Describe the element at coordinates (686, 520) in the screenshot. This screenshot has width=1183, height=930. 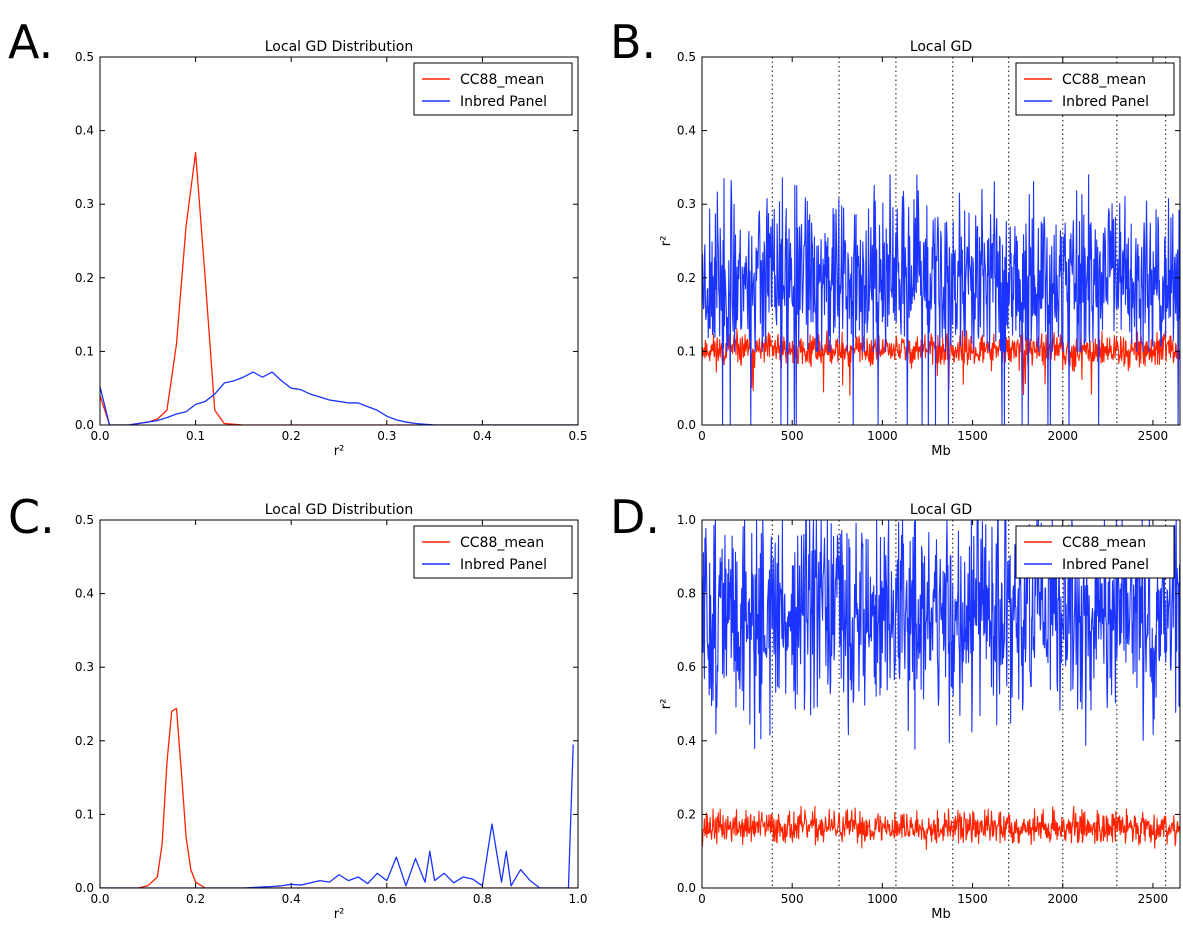
I see `y-tick-label: 1.0` at that location.